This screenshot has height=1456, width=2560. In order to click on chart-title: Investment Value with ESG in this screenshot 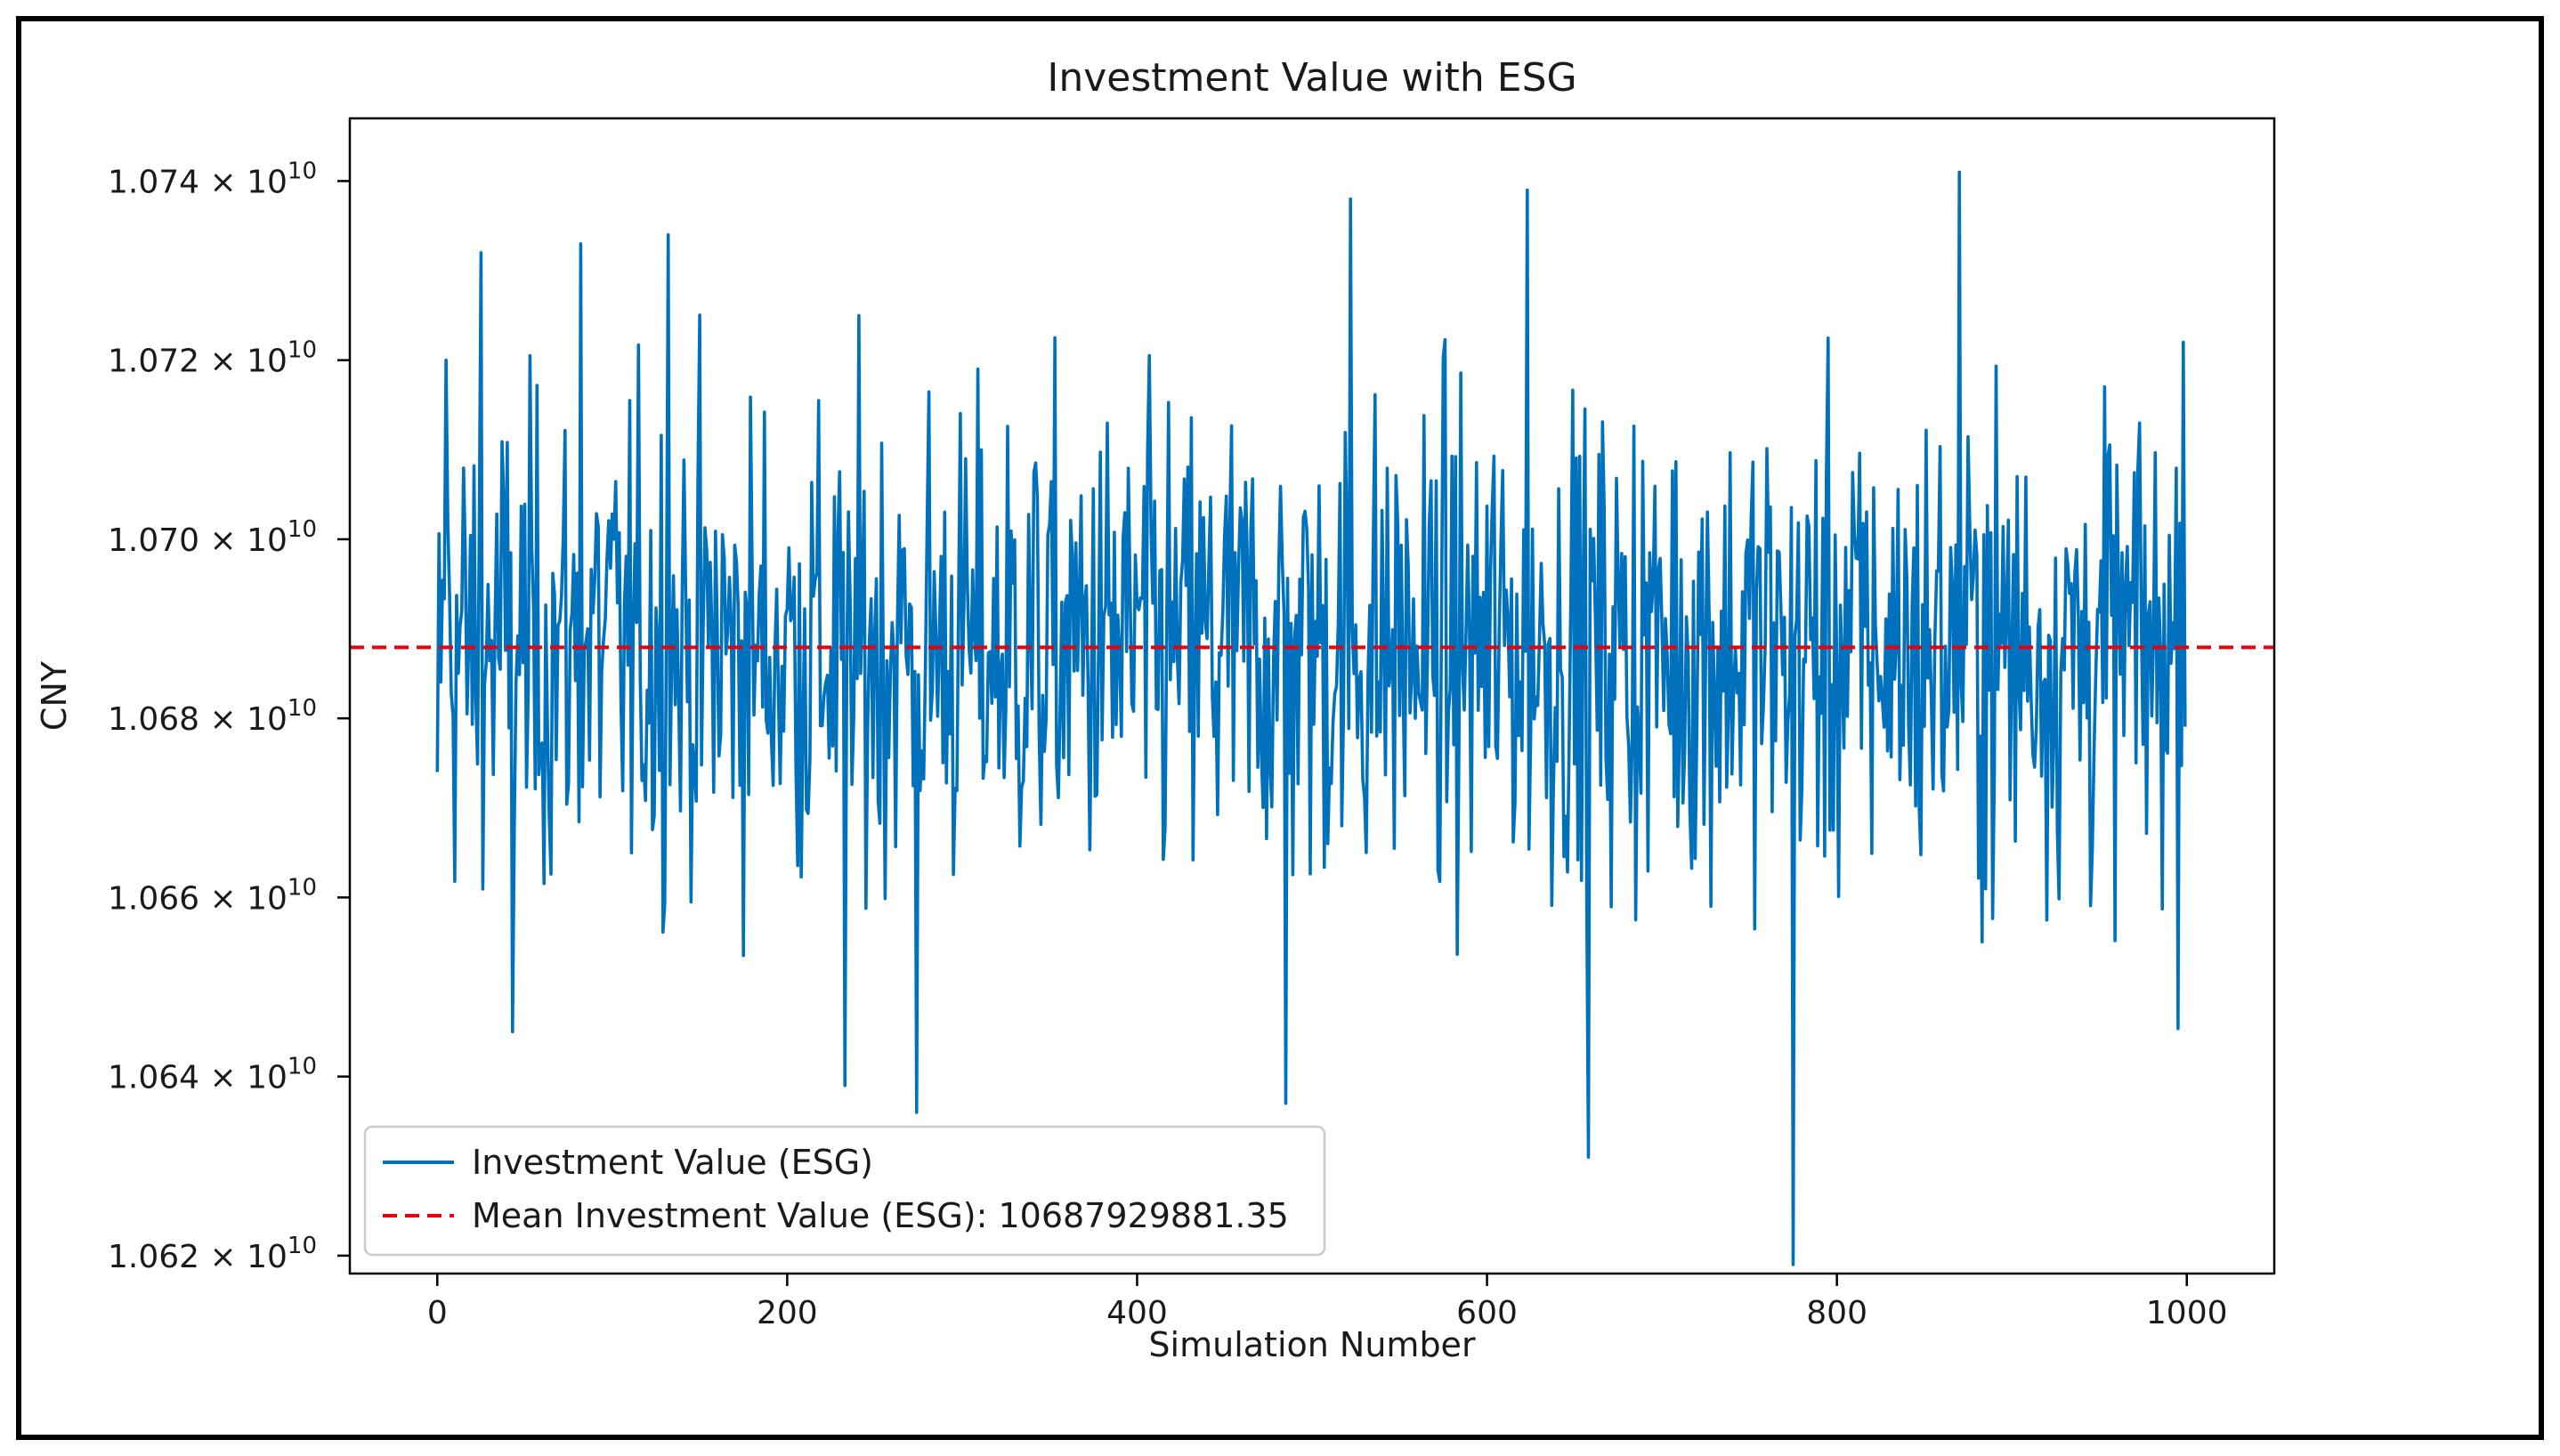, I will do `click(1312, 78)`.